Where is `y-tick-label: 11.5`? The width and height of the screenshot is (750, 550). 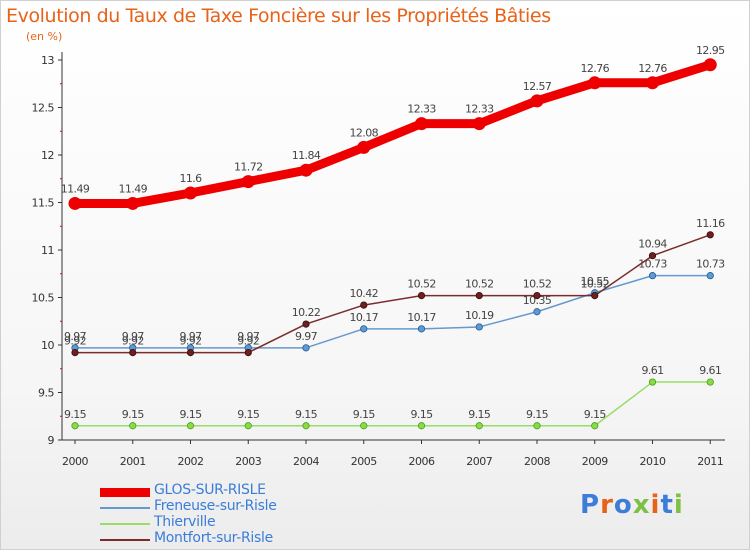 y-tick-label: 11.5 is located at coordinates (43, 203).